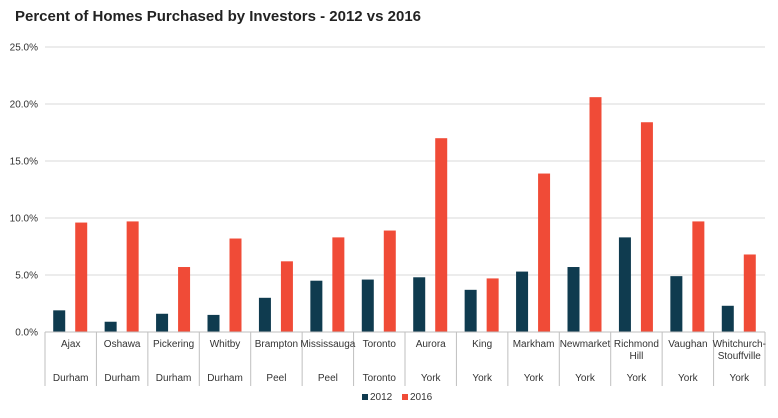 The width and height of the screenshot is (778, 418). Describe the element at coordinates (740, 356) in the screenshot. I see `category-label: Stouffville` at that location.